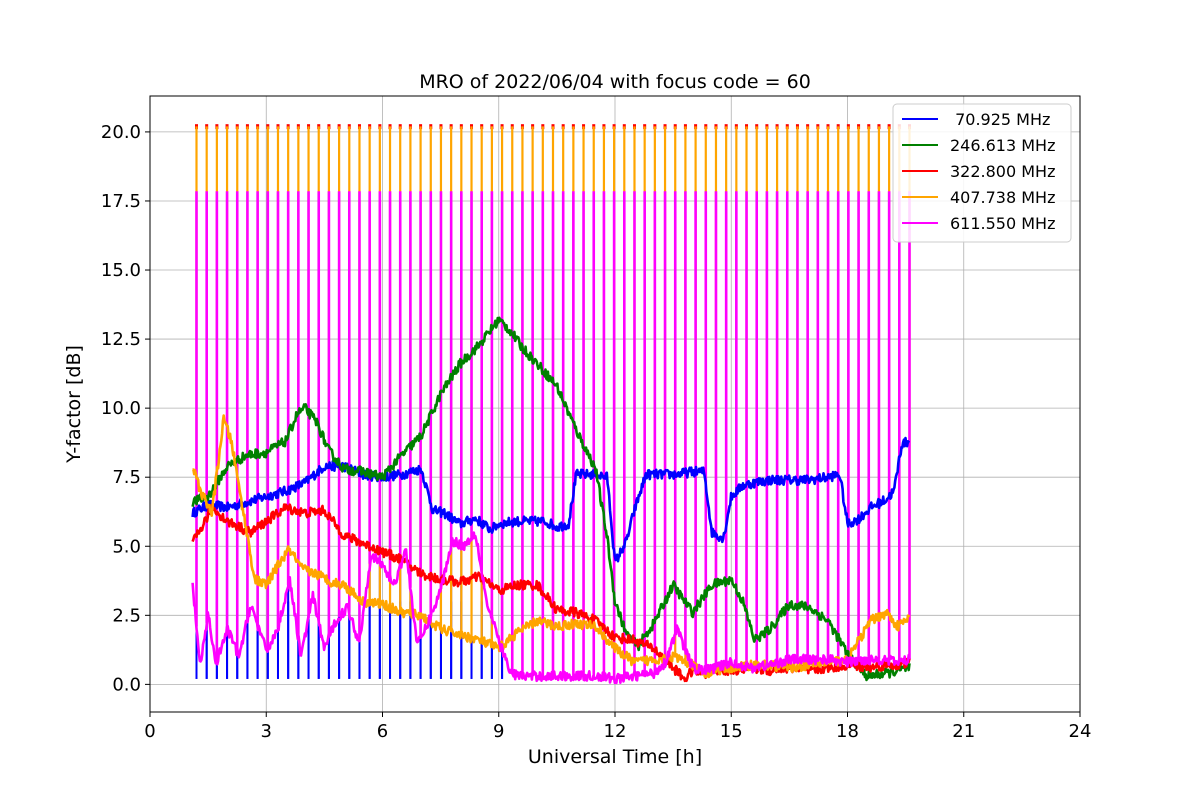 This screenshot has height=800, width=1200. I want to click on x-tick-label: 24, so click(1080, 731).